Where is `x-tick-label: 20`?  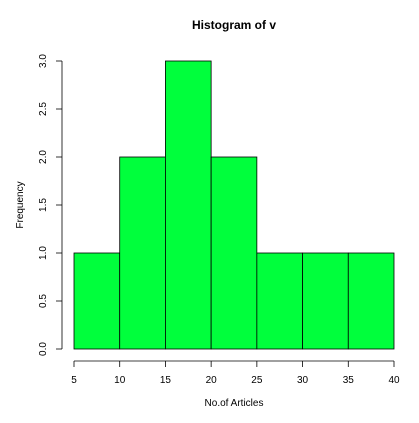
x-tick-label: 20 is located at coordinates (212, 380).